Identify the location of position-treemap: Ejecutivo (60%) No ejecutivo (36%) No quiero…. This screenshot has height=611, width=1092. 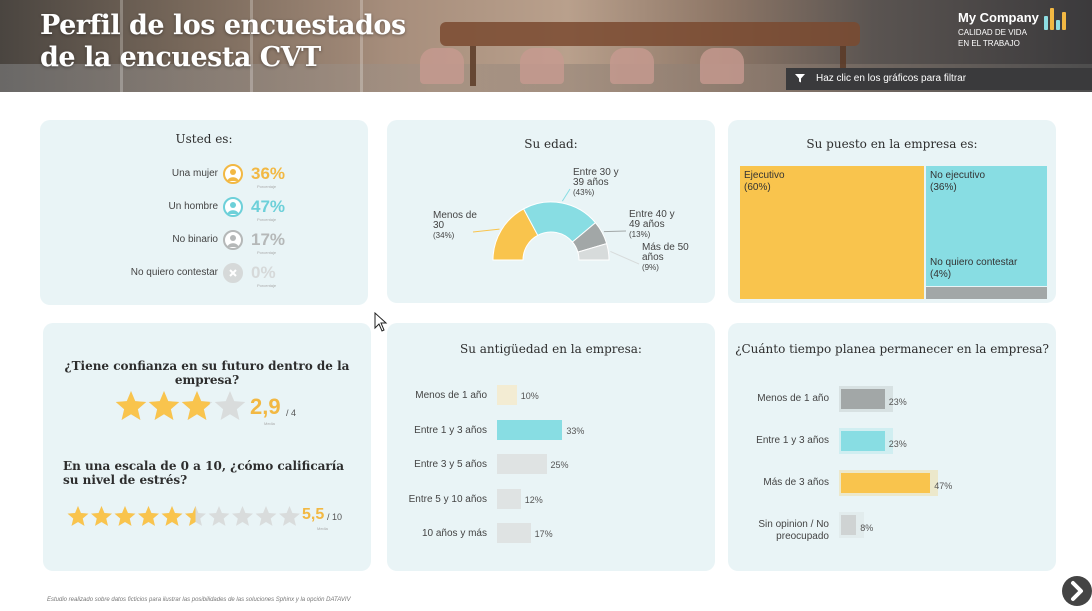
(893, 232).